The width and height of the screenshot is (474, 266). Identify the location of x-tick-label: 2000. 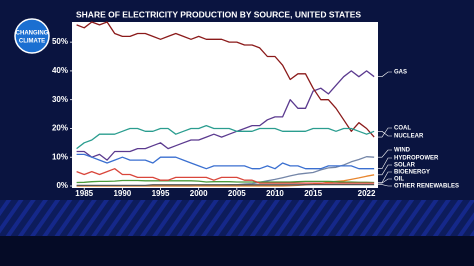
(199, 193).